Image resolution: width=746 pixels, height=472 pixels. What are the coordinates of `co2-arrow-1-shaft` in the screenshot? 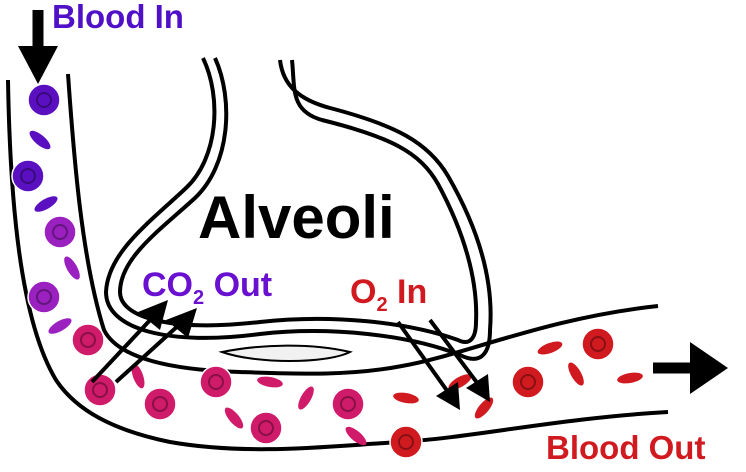 It's located at (122, 350).